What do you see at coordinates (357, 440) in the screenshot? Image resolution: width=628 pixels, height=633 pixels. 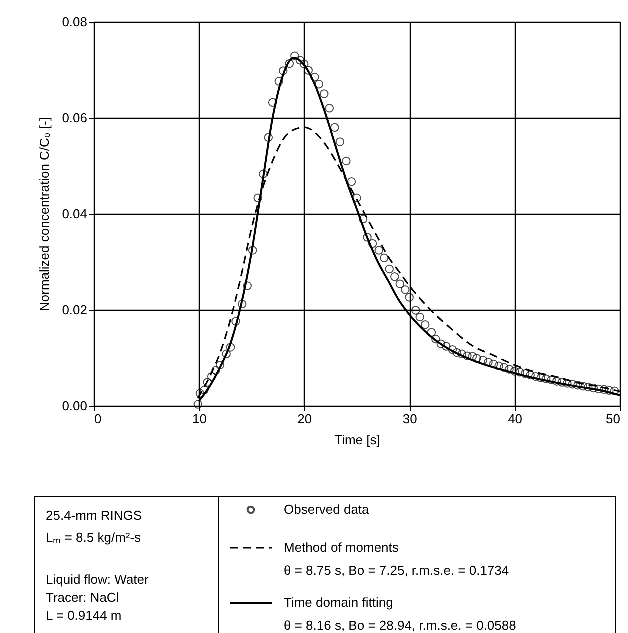 I see `x-axis-title: Time [s]` at bounding box center [357, 440].